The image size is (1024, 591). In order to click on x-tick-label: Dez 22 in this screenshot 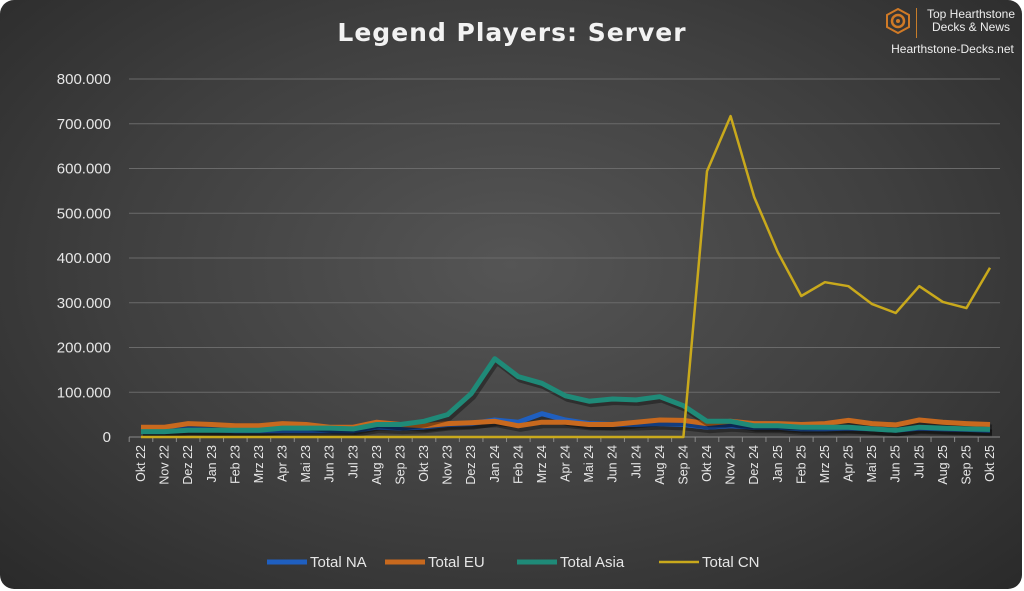, I will do `click(188, 465)`.